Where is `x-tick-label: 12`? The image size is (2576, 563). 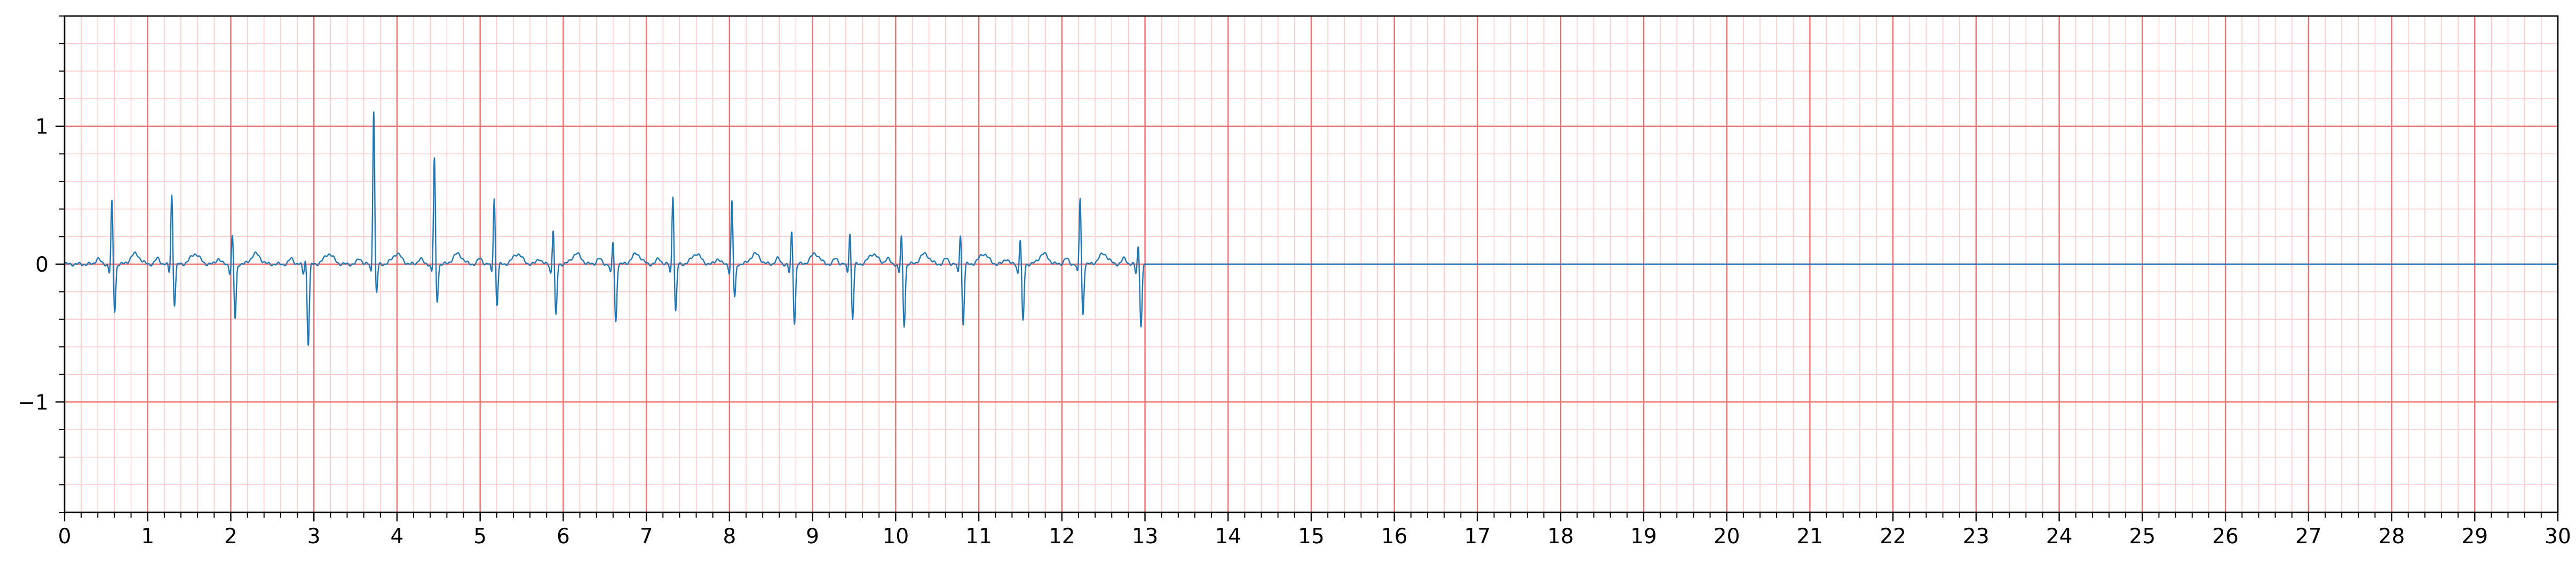
x-tick-label: 12 is located at coordinates (1062, 537).